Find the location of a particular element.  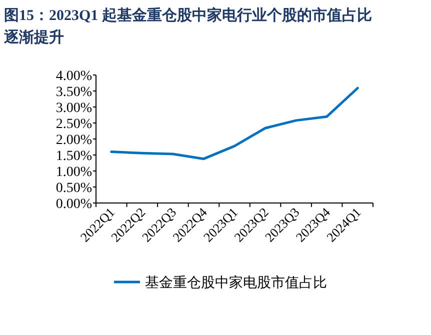

y-tick-label: 0.00% is located at coordinates (74, 204).